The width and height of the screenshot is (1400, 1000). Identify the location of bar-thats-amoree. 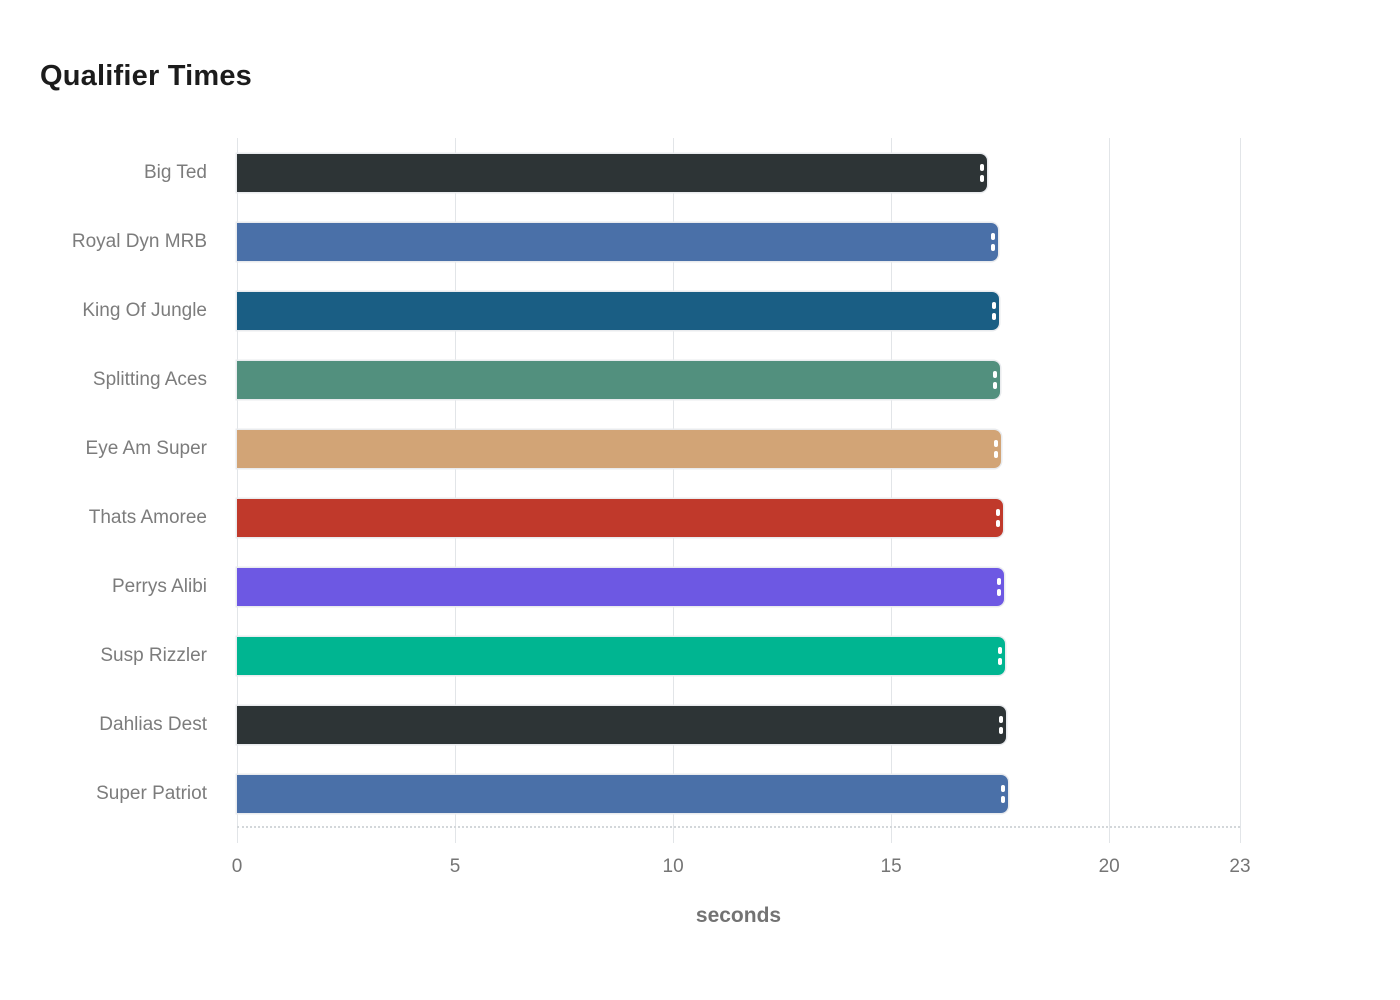
(620, 517).